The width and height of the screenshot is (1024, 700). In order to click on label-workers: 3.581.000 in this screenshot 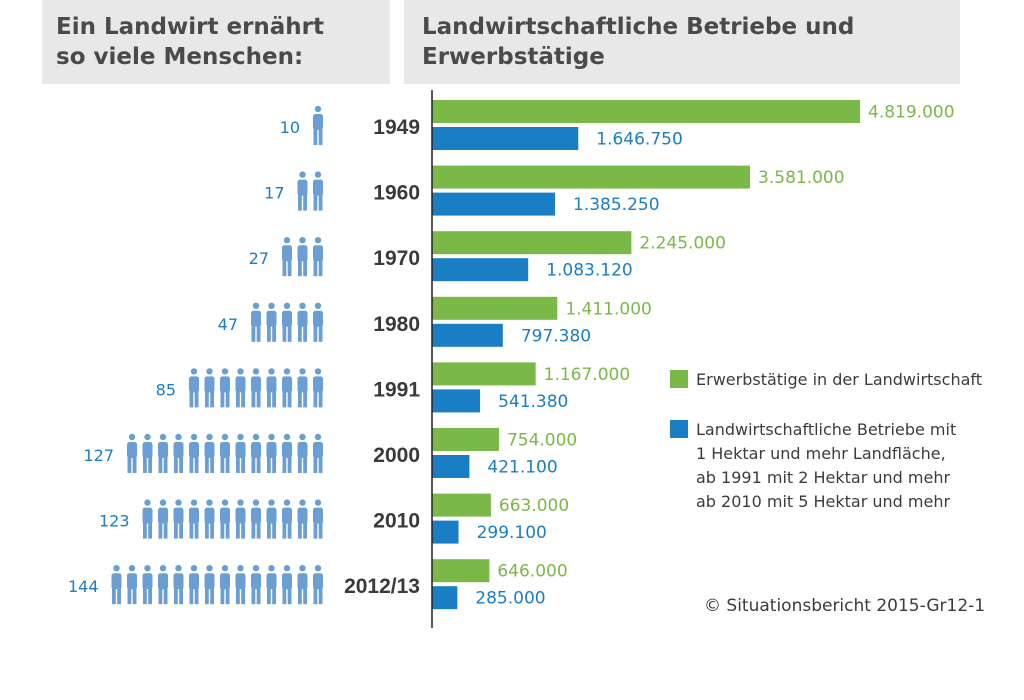, I will do `click(801, 178)`.